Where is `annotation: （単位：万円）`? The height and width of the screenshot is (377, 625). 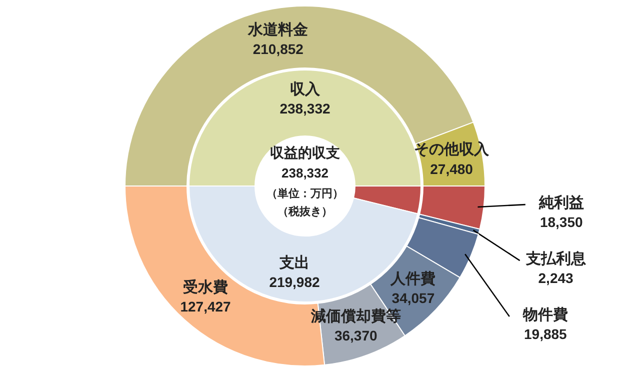 annotation: （単位：万円） is located at coordinates (305, 194).